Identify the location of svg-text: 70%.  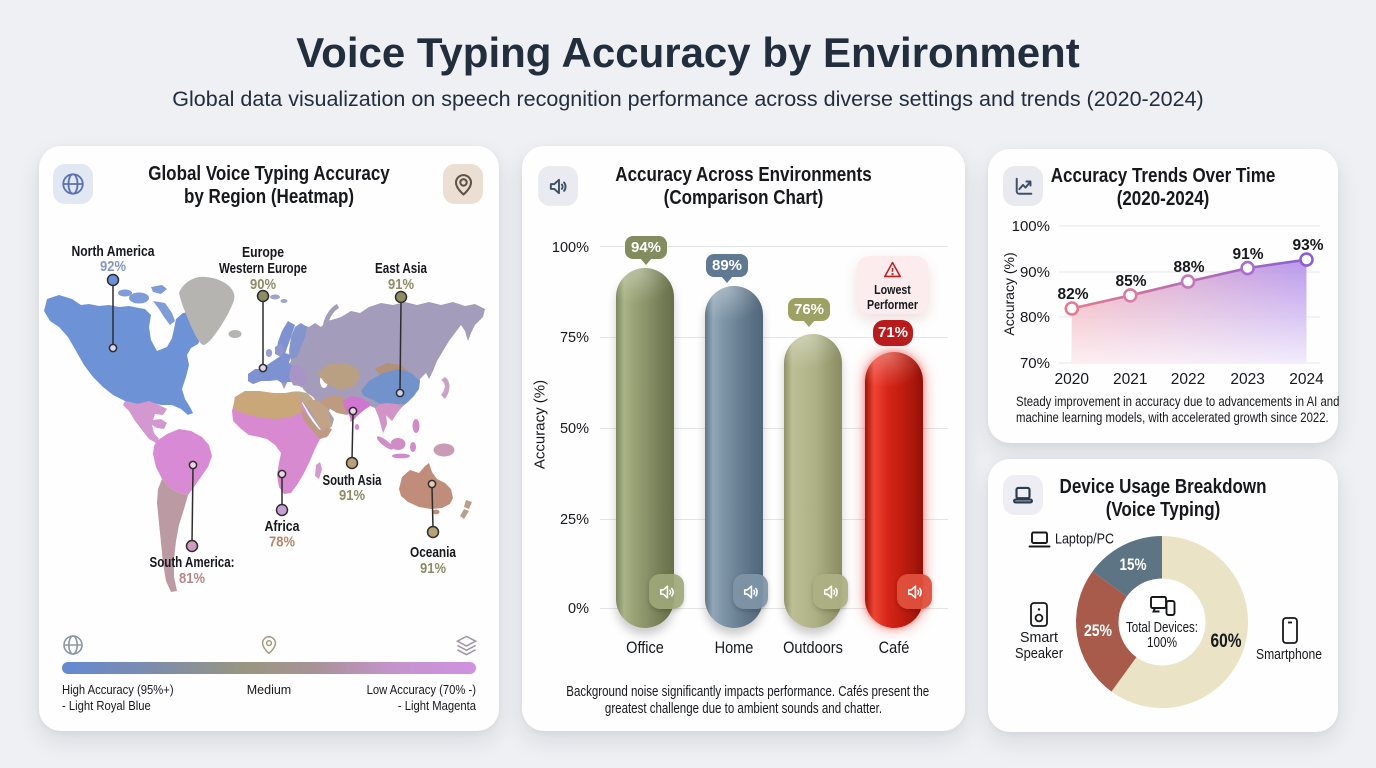
(1035, 363).